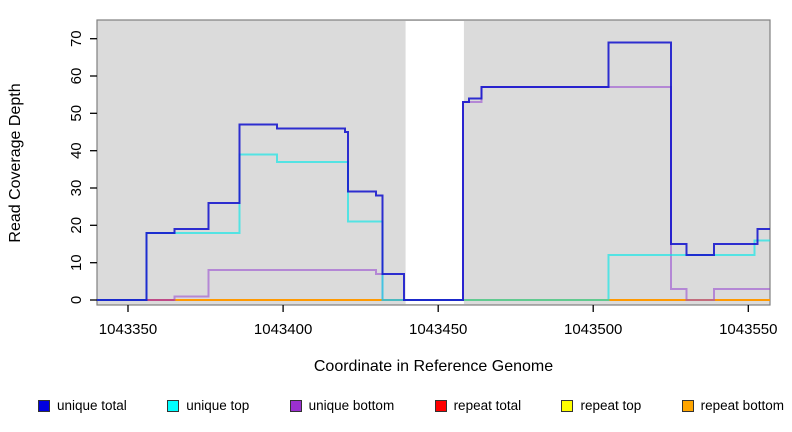 This screenshot has width=792, height=432. Describe the element at coordinates (15, 163) in the screenshot. I see `y-axis-title: Read Coverage Depth` at that location.